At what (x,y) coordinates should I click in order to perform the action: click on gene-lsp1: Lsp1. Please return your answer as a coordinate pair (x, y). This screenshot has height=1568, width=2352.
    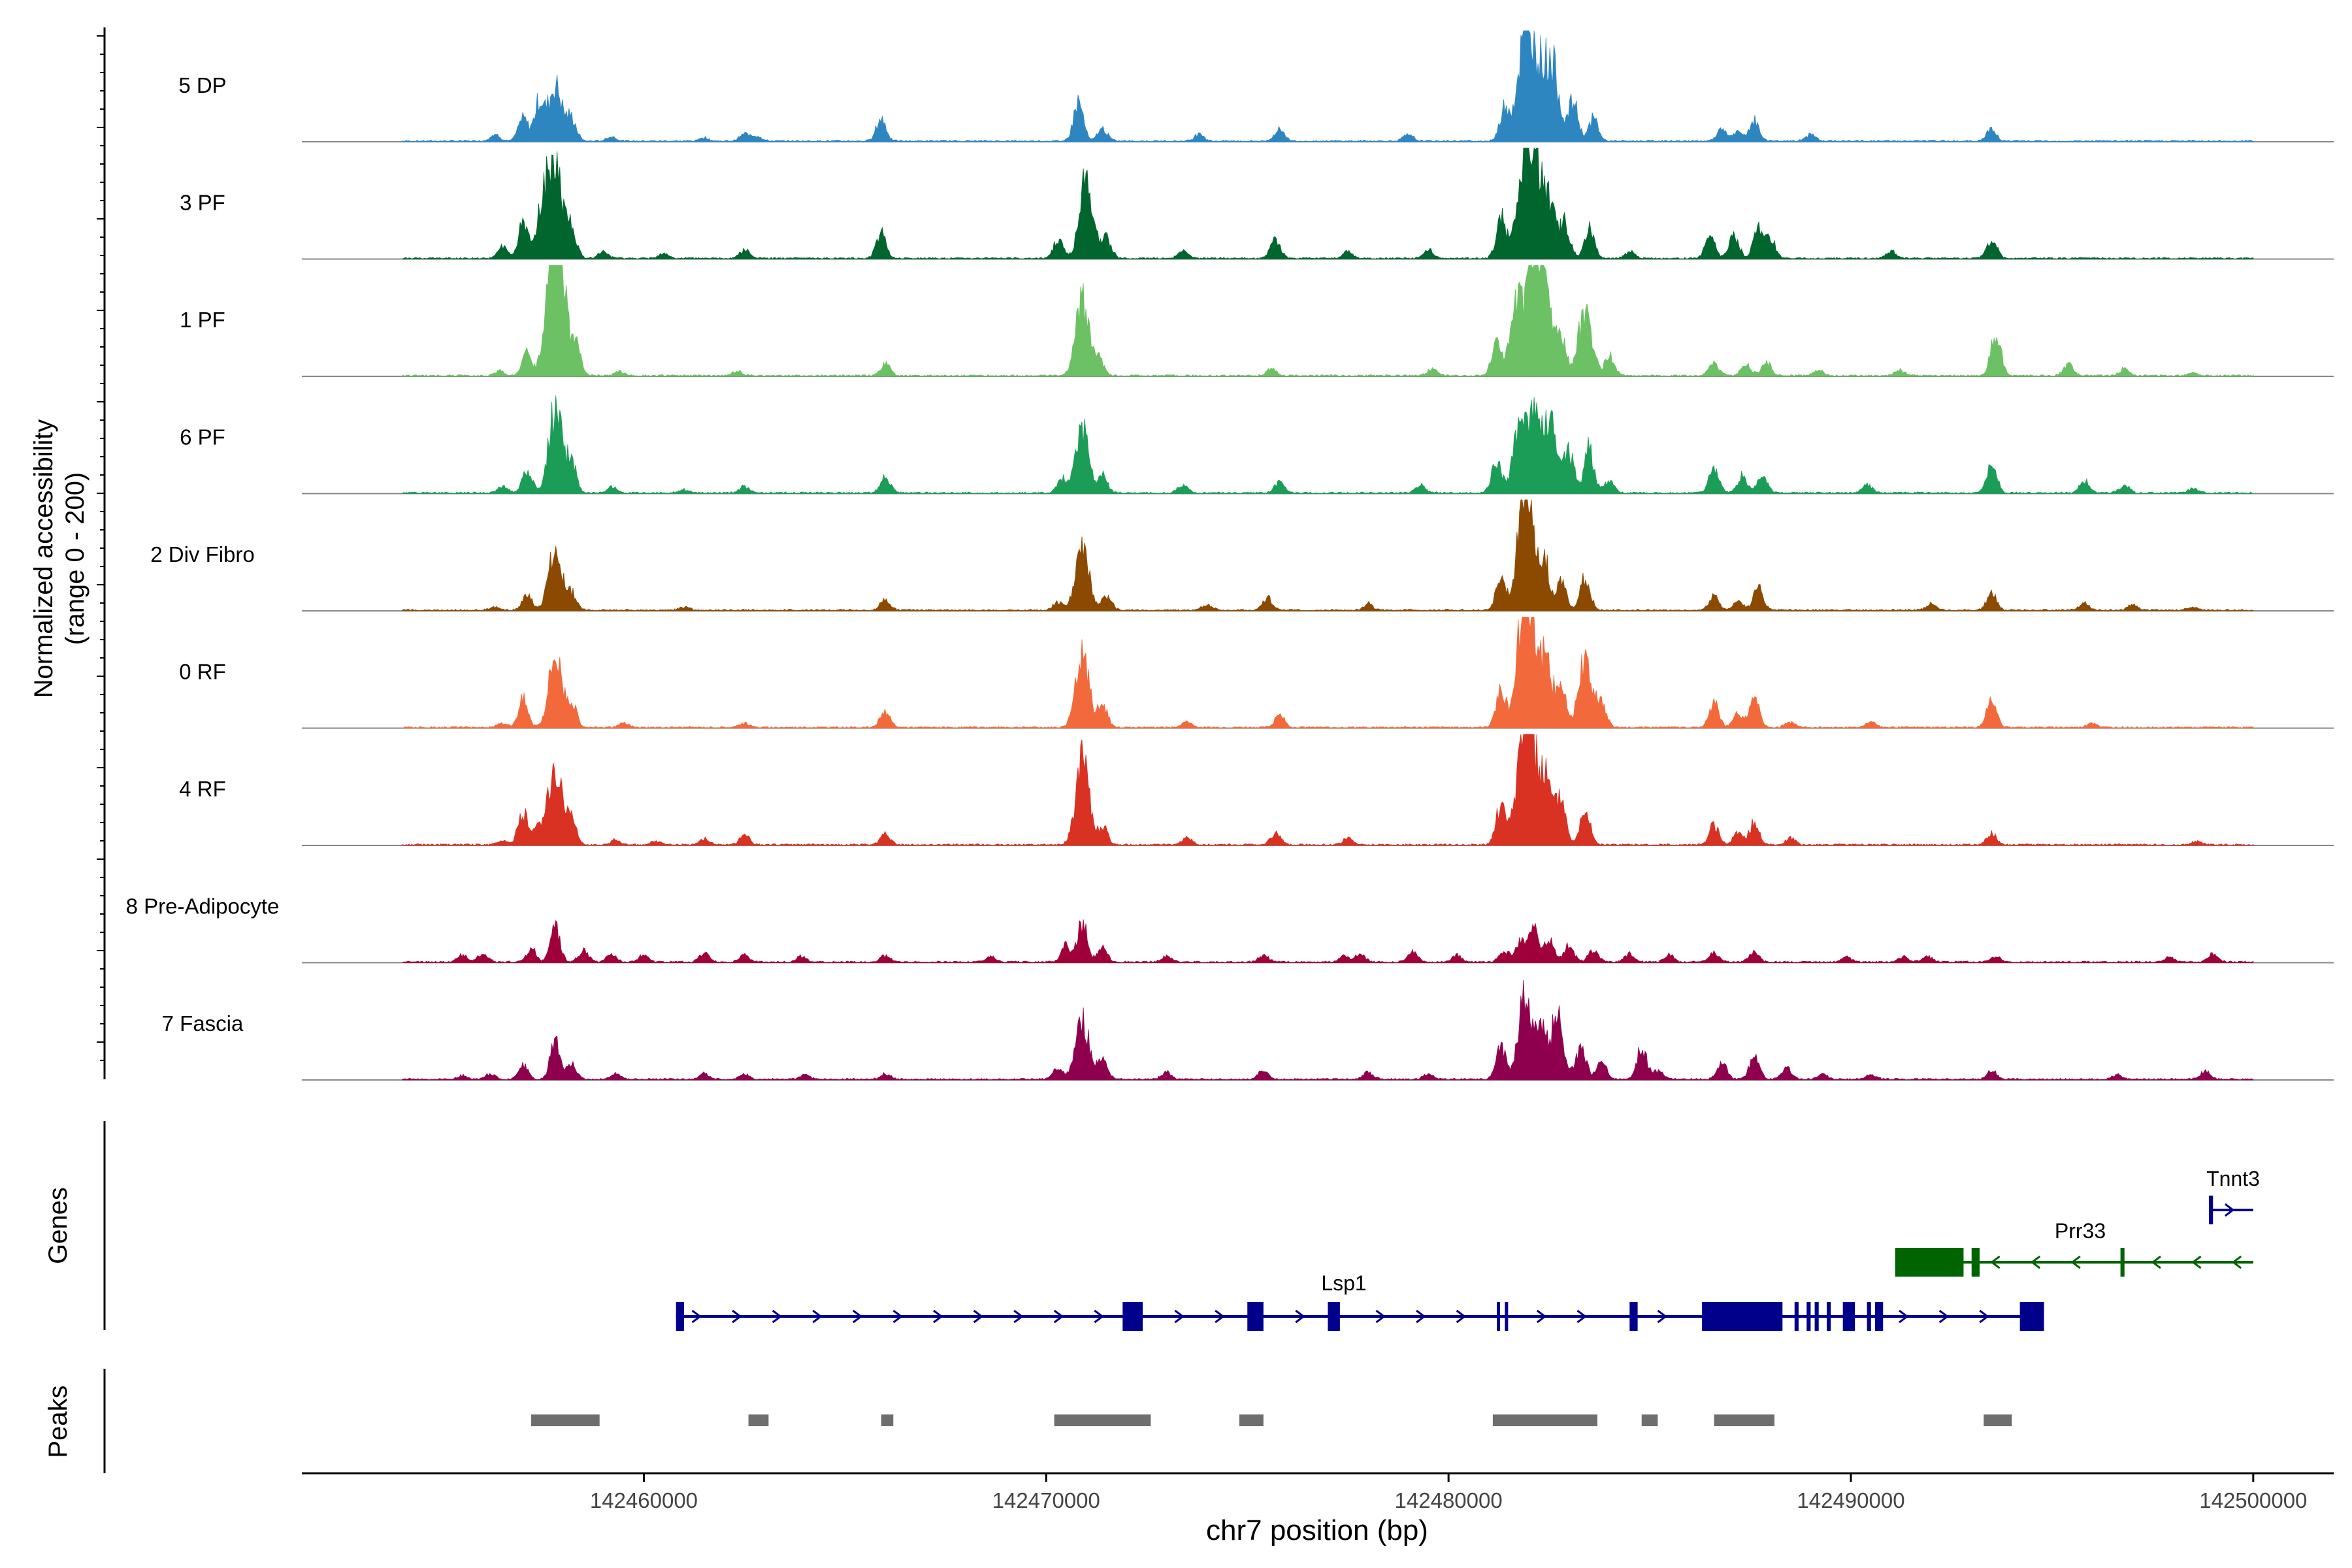
    Looking at the image, I should click on (1360, 1301).